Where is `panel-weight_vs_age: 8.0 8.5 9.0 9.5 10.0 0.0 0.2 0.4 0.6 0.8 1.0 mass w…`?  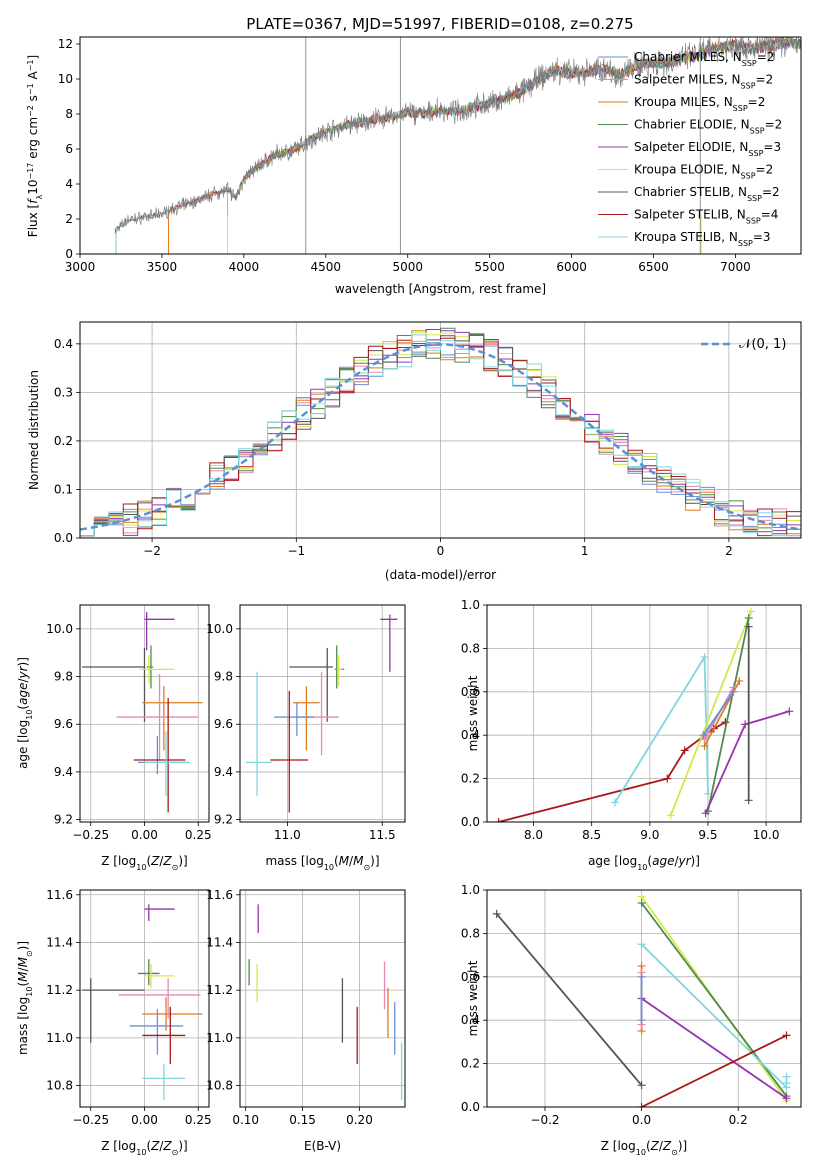
panel-weight_vs_age: 8.0 8.5 9.0 9.5 10.0 0.0 0.2 0.4 0.6 0.8 1.0 mass w… is located at coordinates (631, 735).